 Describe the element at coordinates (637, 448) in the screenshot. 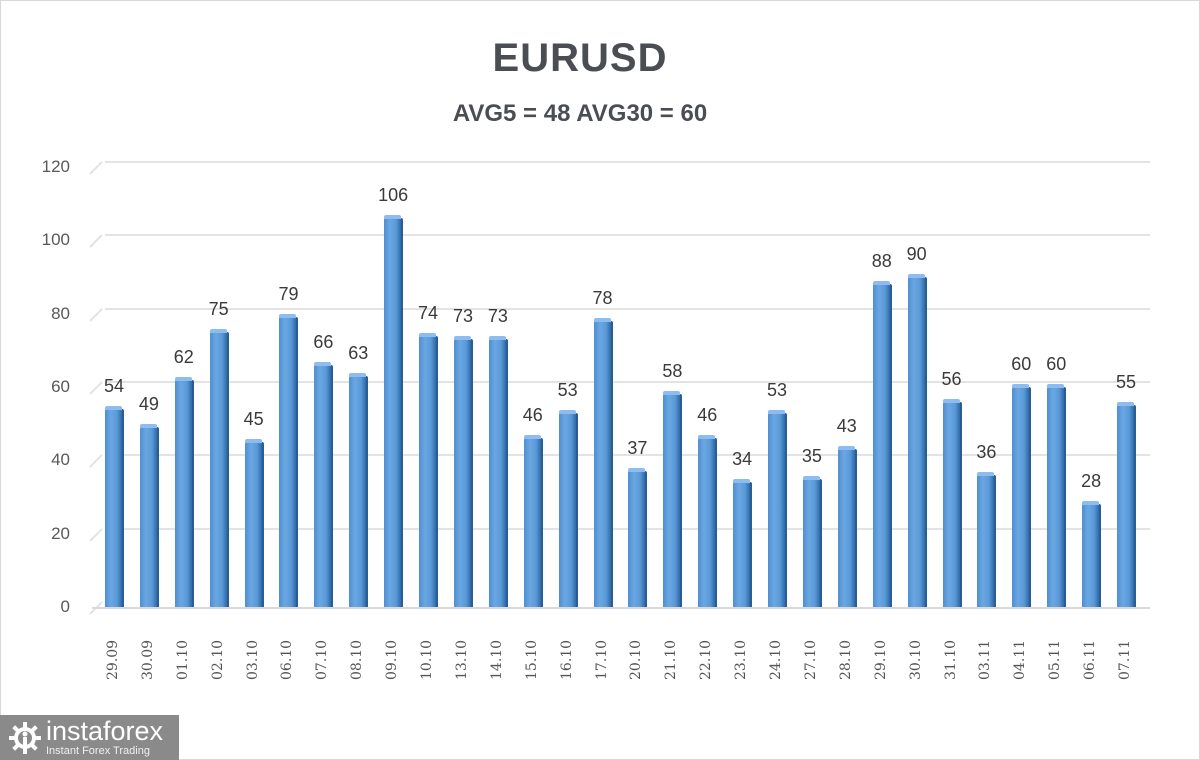

I see `bar-value-label: 37` at that location.